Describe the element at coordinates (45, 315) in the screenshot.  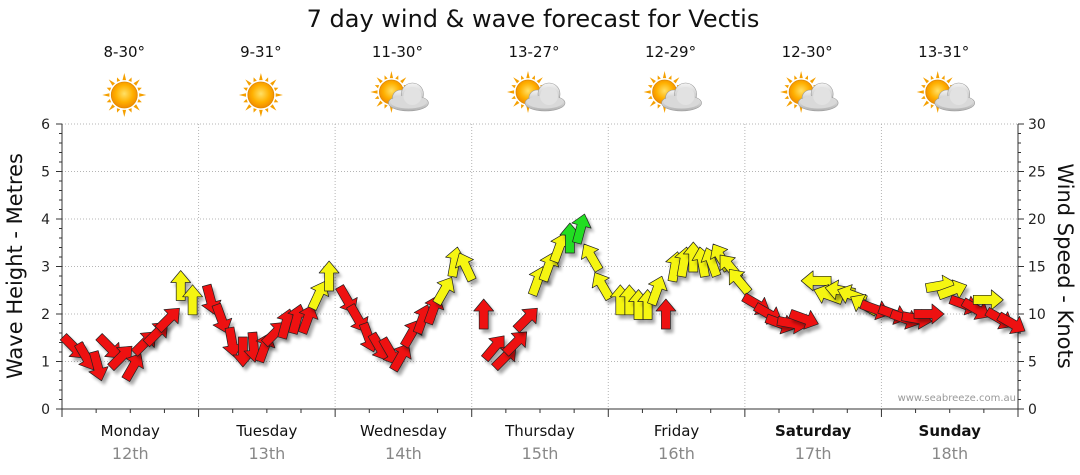
I see `y-tick-label-left: 2` at that location.